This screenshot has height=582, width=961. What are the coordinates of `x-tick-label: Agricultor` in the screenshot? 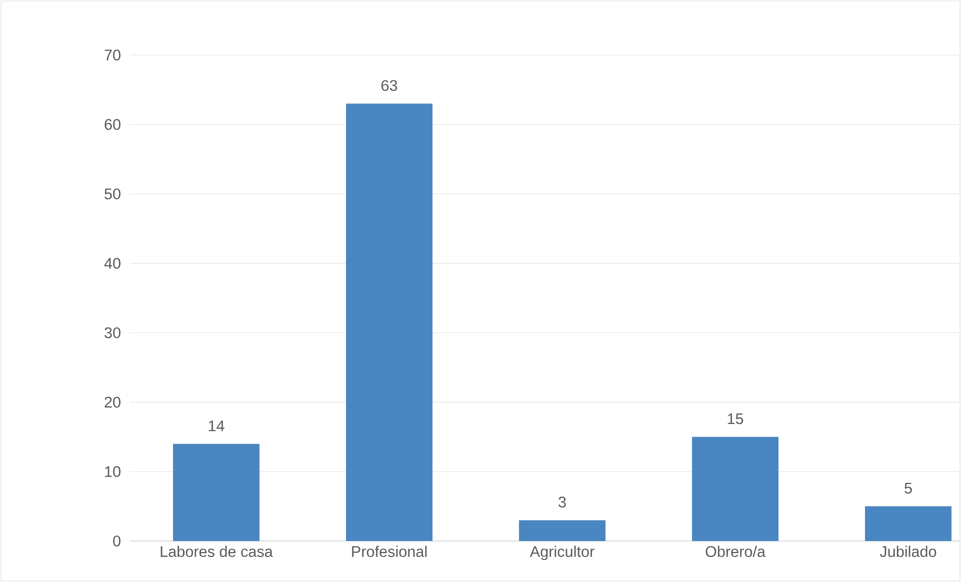 It's located at (562, 553).